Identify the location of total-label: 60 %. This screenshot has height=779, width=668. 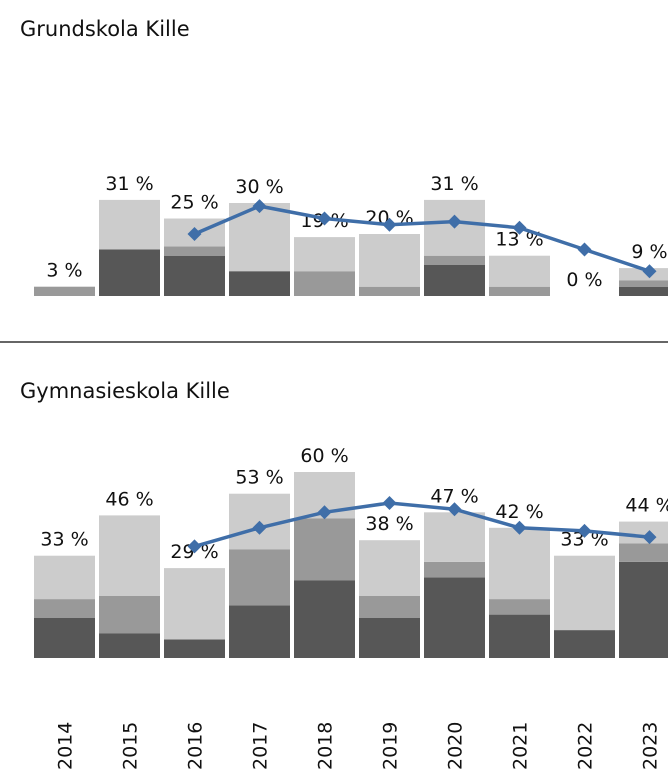
(324, 456).